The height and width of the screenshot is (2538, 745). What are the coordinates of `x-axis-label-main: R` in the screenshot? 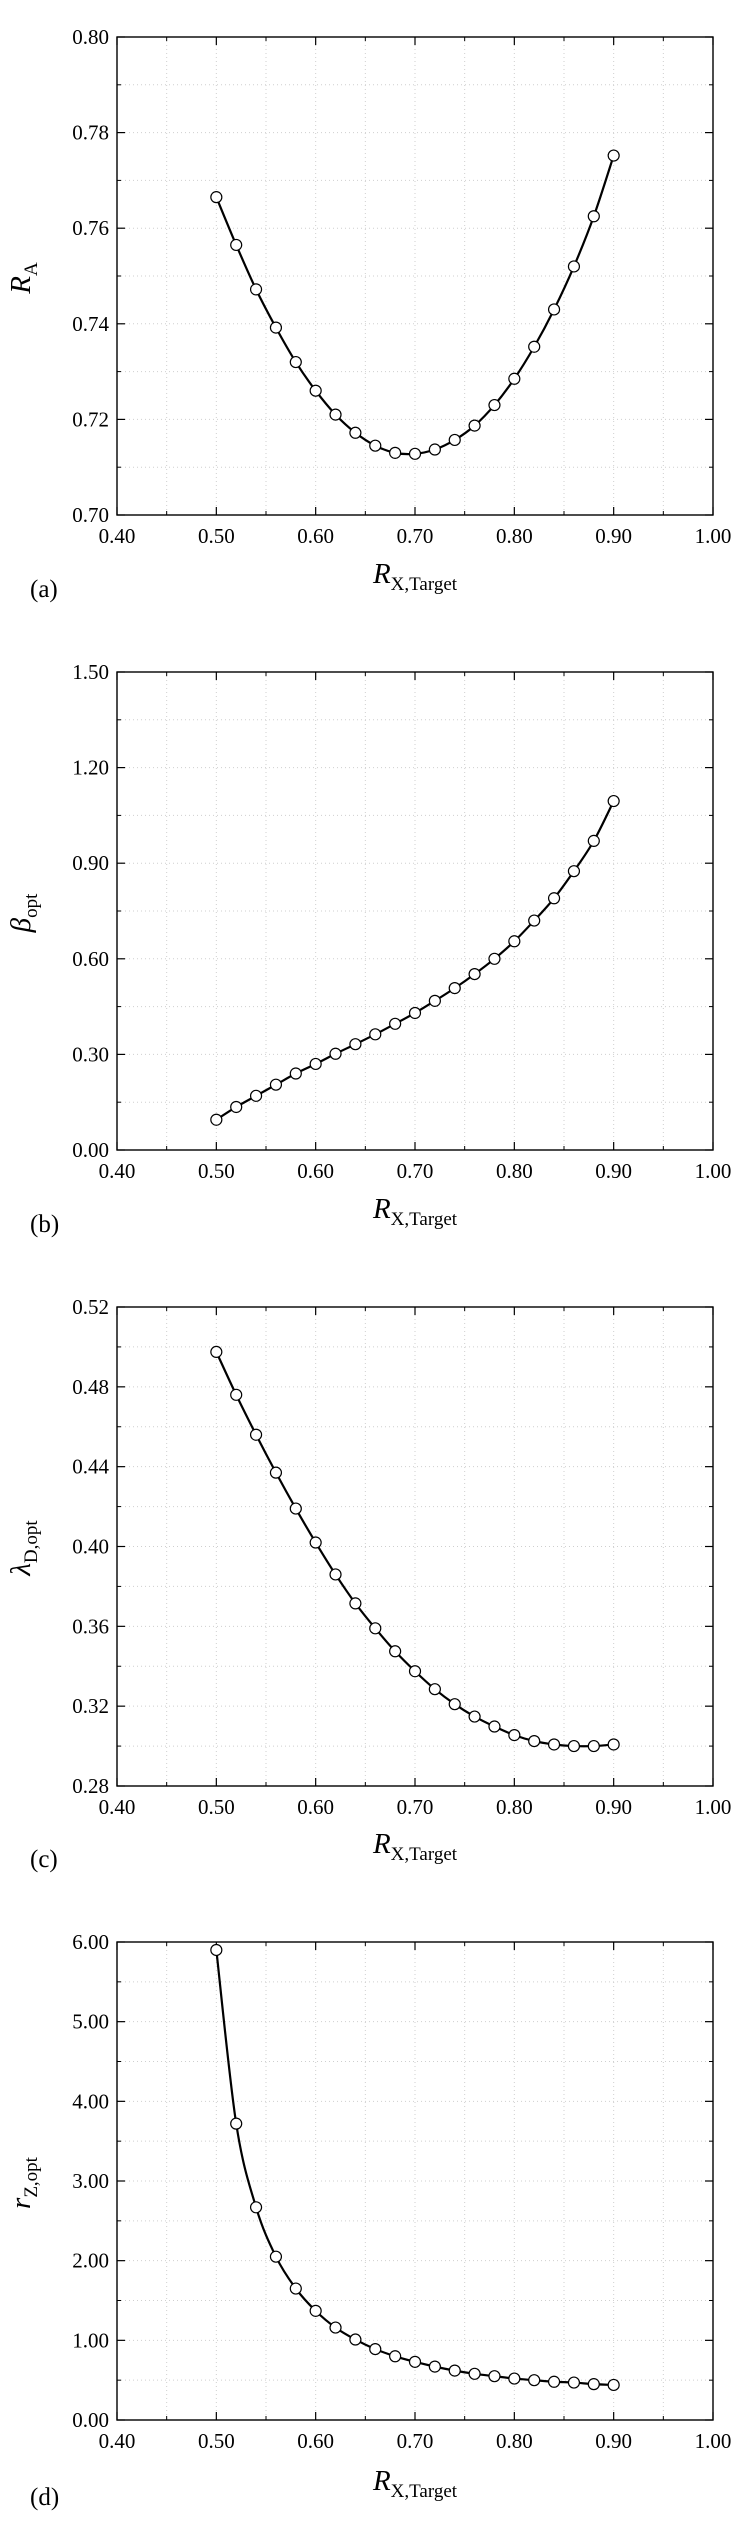 It's located at (381, 574).